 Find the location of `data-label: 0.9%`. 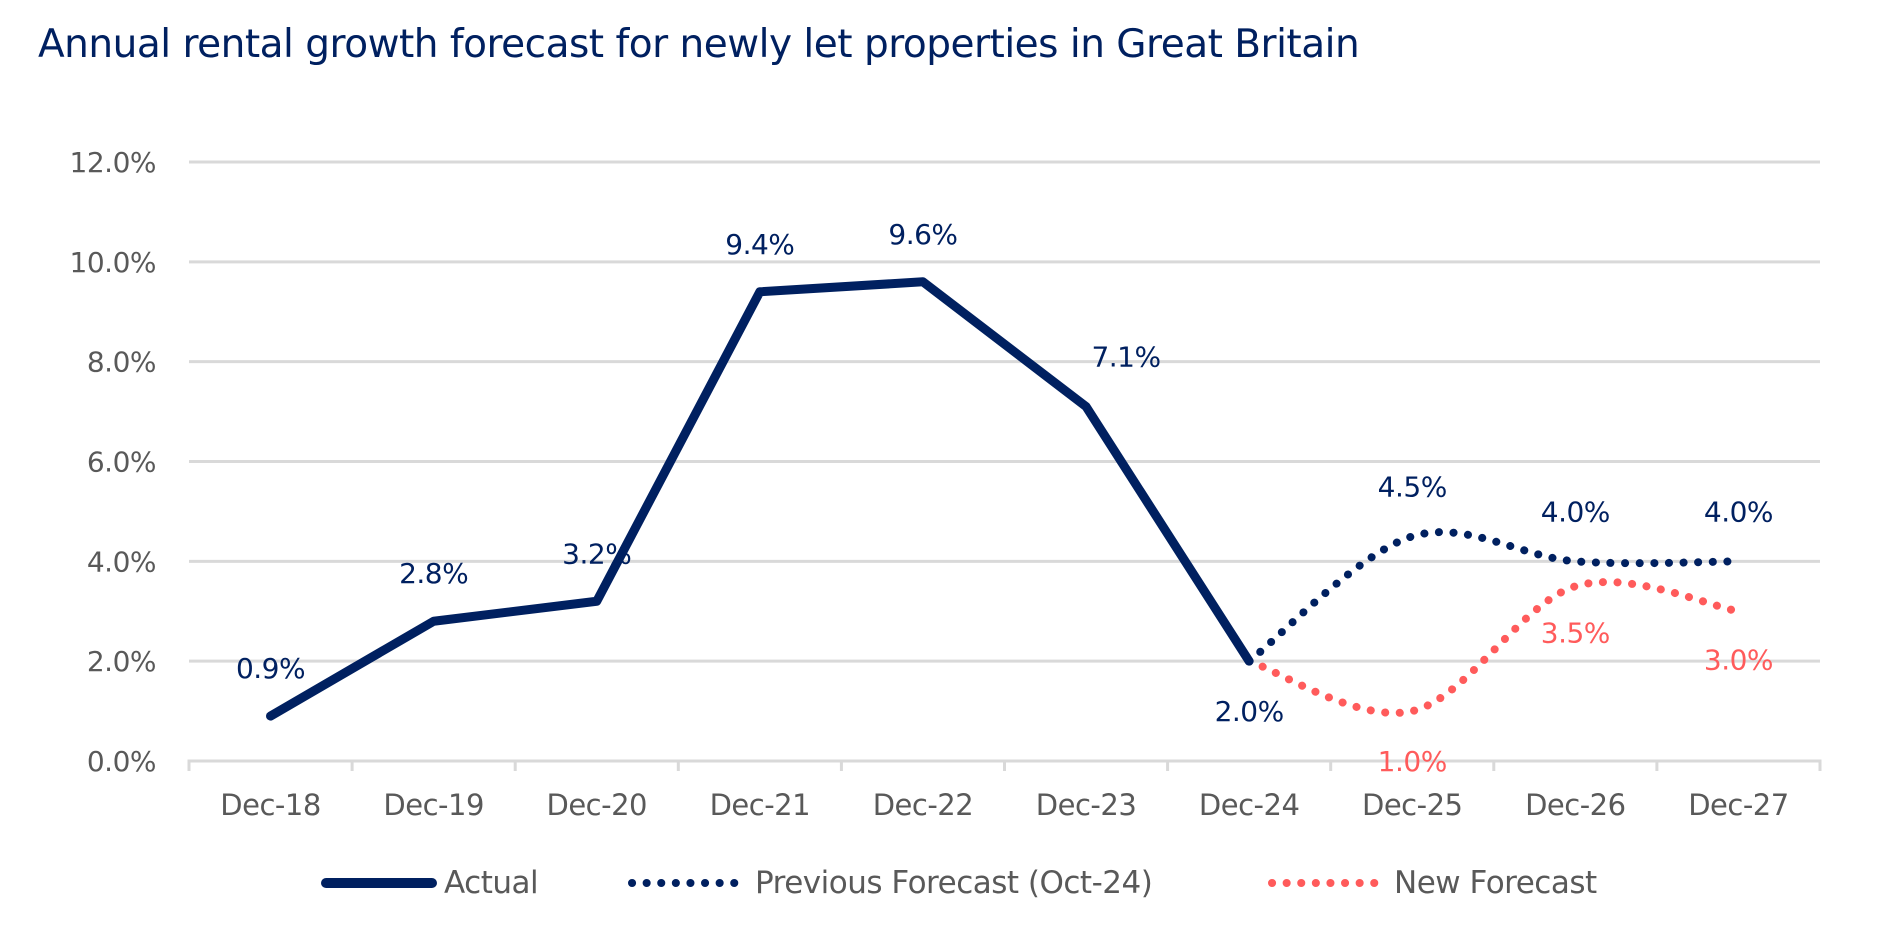

data-label: 0.9% is located at coordinates (270, 668).